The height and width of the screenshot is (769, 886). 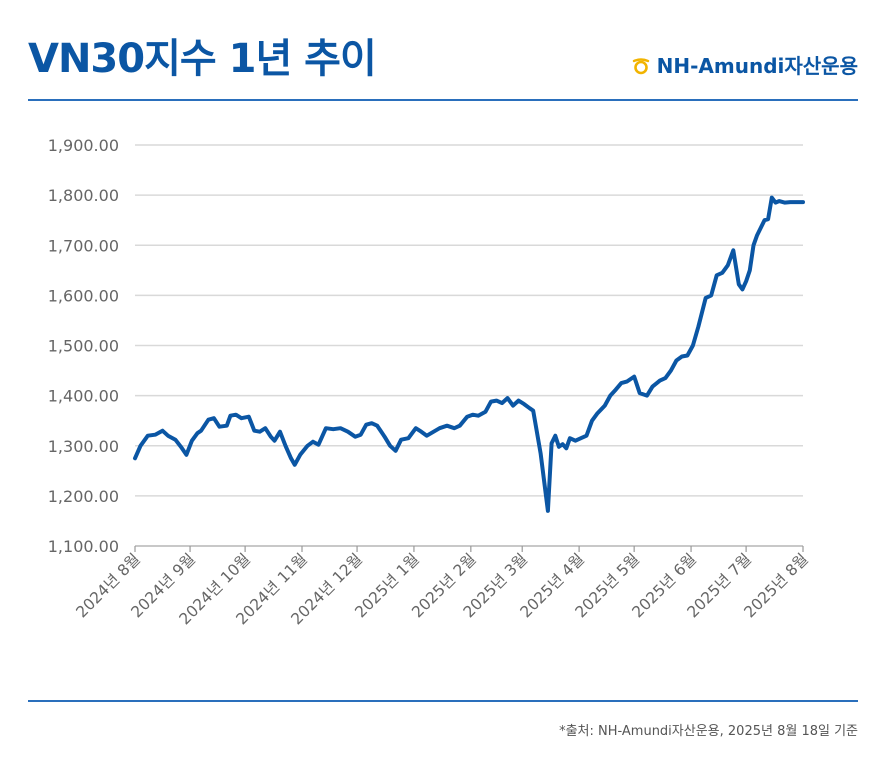 What do you see at coordinates (757, 66) in the screenshot?
I see `brand-name: NH-Amundi자산운용` at bounding box center [757, 66].